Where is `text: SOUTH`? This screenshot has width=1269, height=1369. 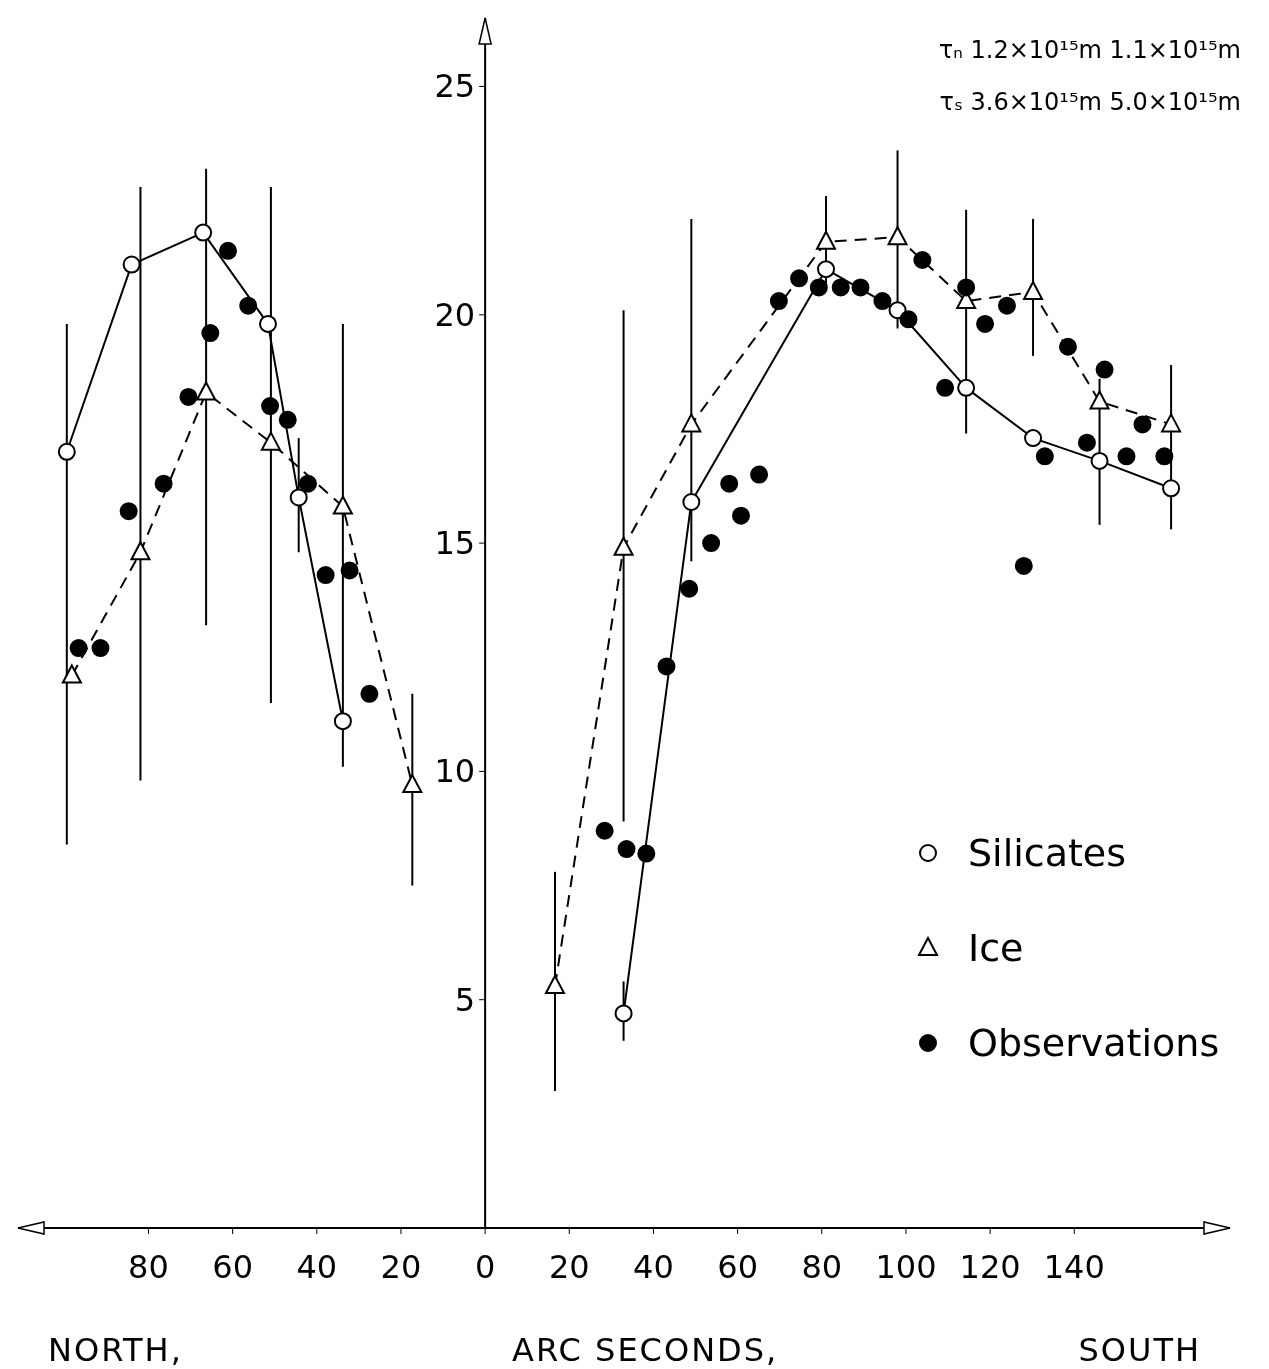 text: SOUTH is located at coordinates (1139, 1350).